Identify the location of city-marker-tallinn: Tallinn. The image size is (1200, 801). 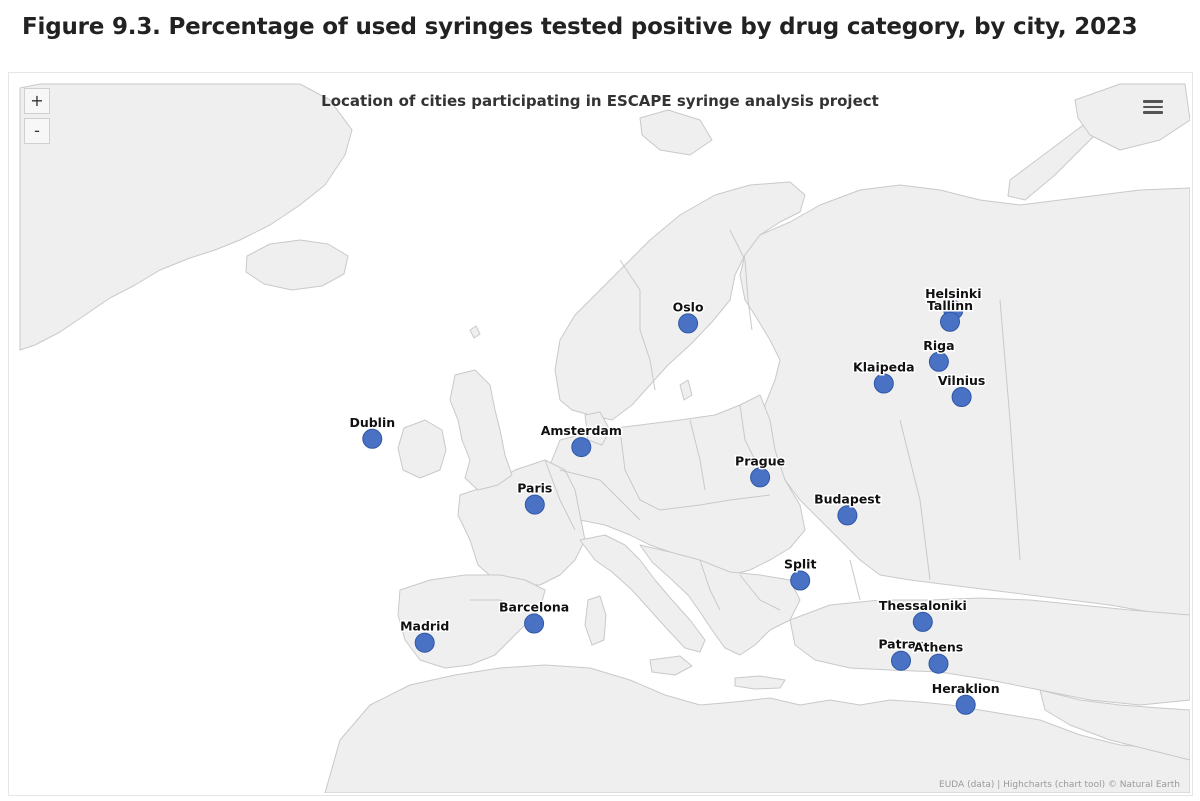
(950, 314).